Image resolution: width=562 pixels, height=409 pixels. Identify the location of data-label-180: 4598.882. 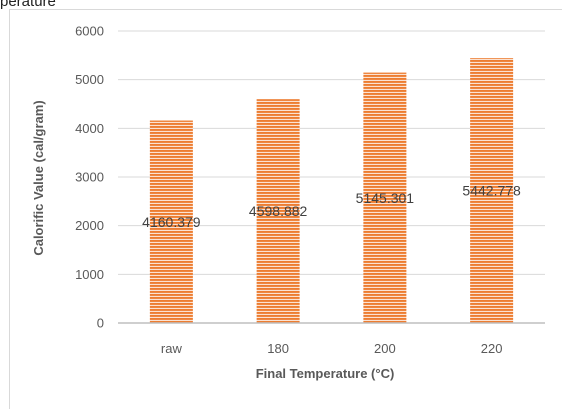
(278, 211).